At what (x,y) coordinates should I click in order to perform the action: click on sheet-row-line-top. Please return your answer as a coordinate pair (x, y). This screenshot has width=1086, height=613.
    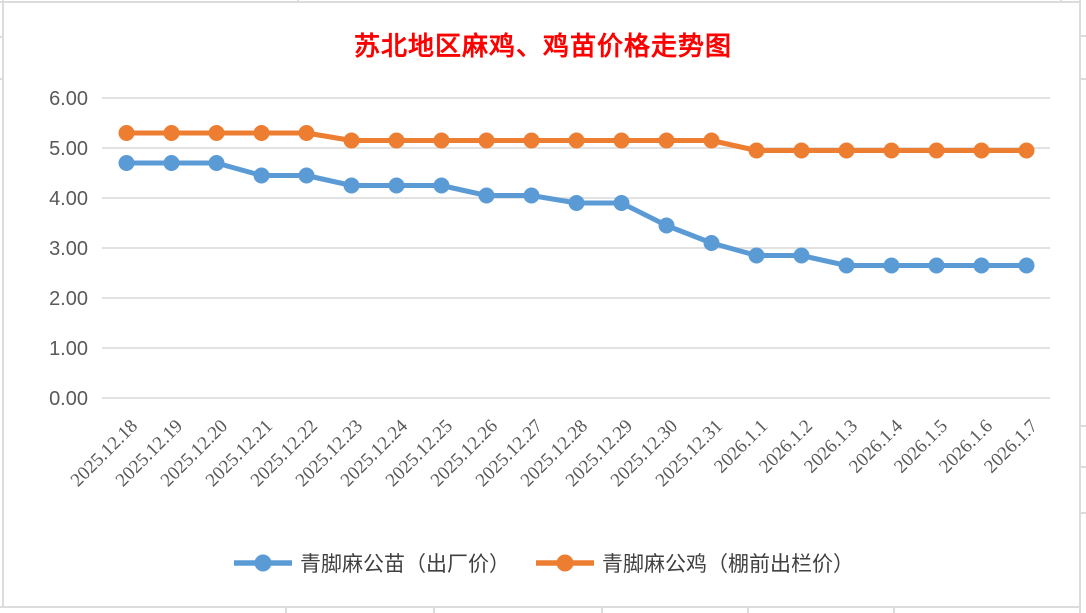
    Looking at the image, I should click on (540, 2).